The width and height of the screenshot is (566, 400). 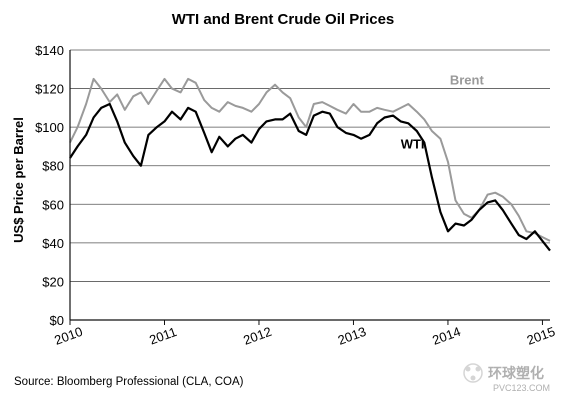 I want to click on watermark-url: PVC123.COM, so click(x=521, y=388).